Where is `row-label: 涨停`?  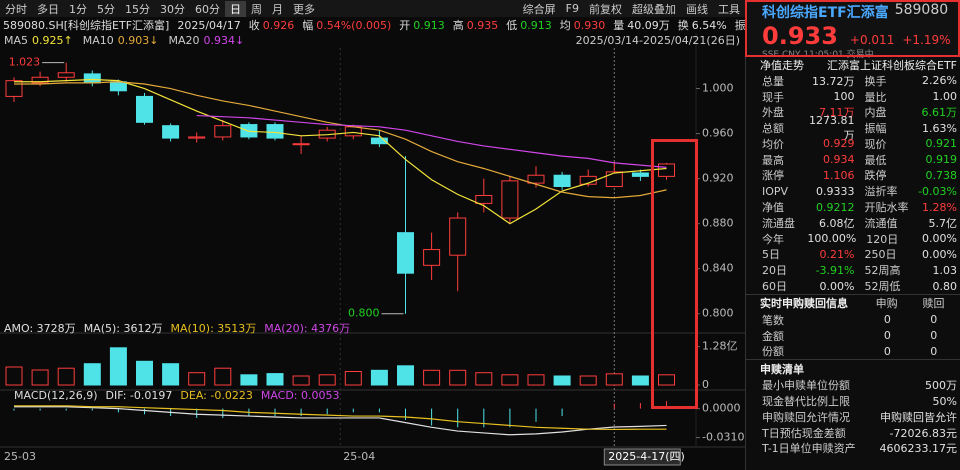 row-label: 涨停 is located at coordinates (773, 176).